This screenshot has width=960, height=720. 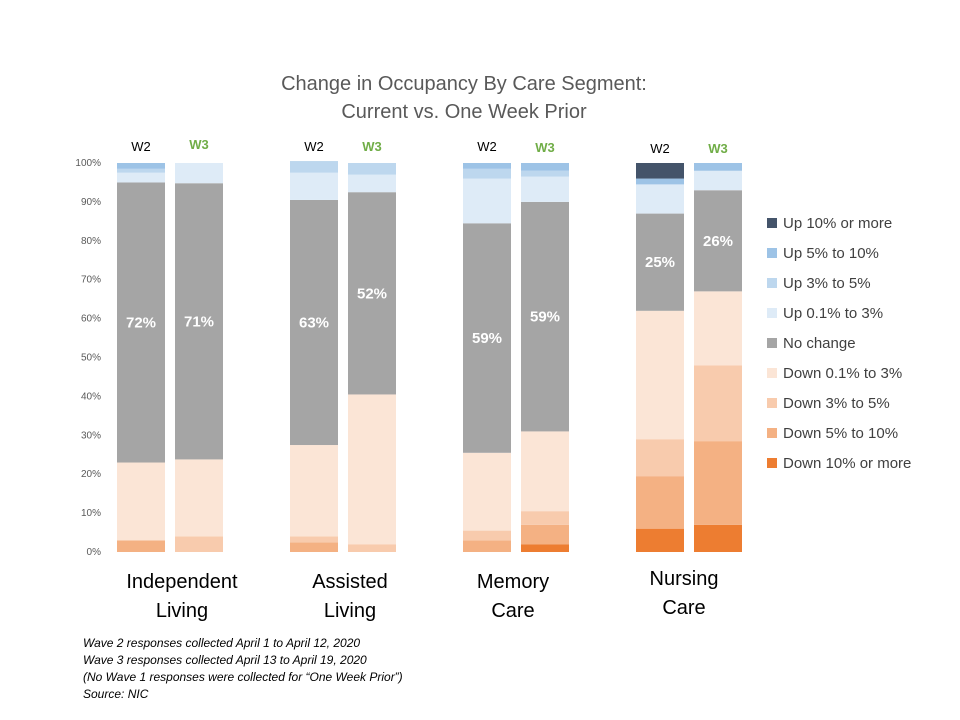 What do you see at coordinates (464, 84) in the screenshot?
I see `chart-title-line-1: Change in Occupancy By Care Segment:` at bounding box center [464, 84].